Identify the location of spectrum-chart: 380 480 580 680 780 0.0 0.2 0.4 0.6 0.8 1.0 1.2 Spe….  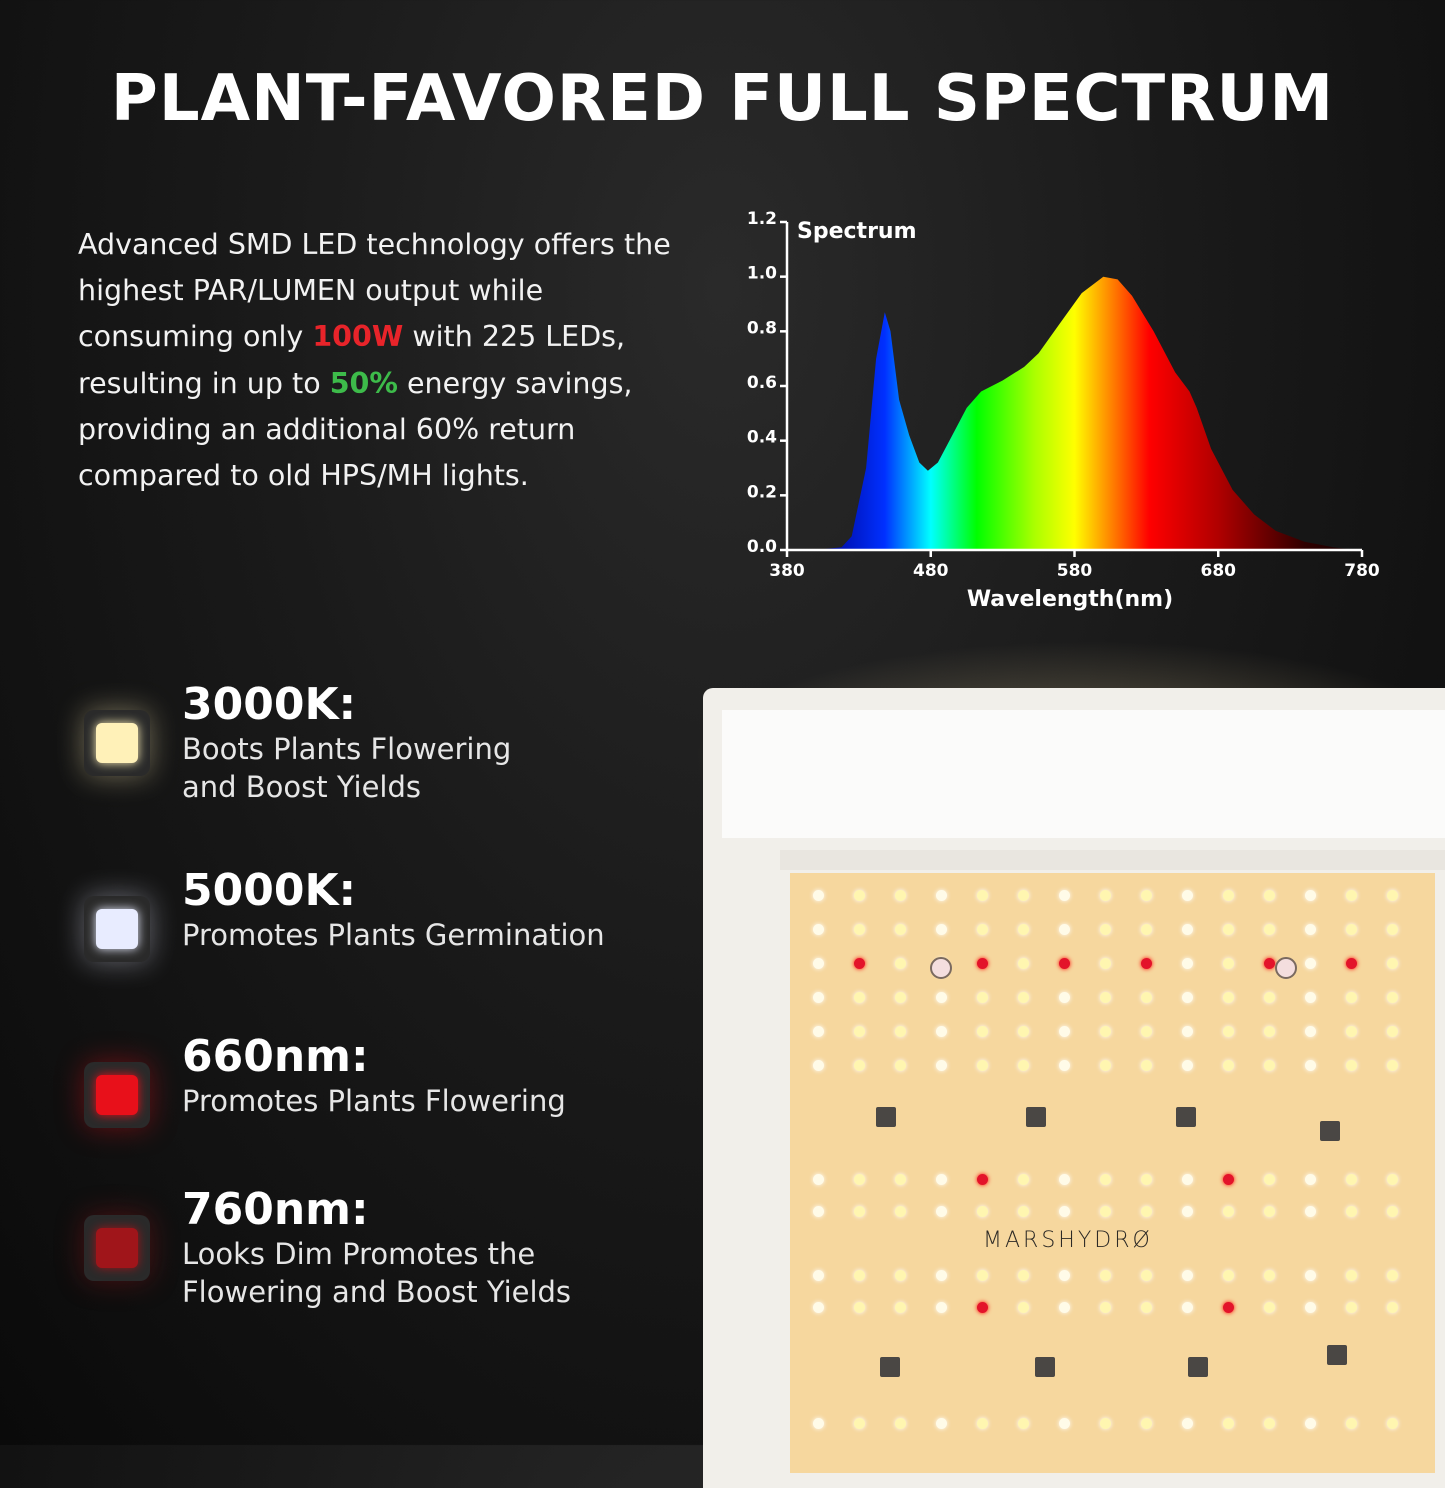
(1063, 410).